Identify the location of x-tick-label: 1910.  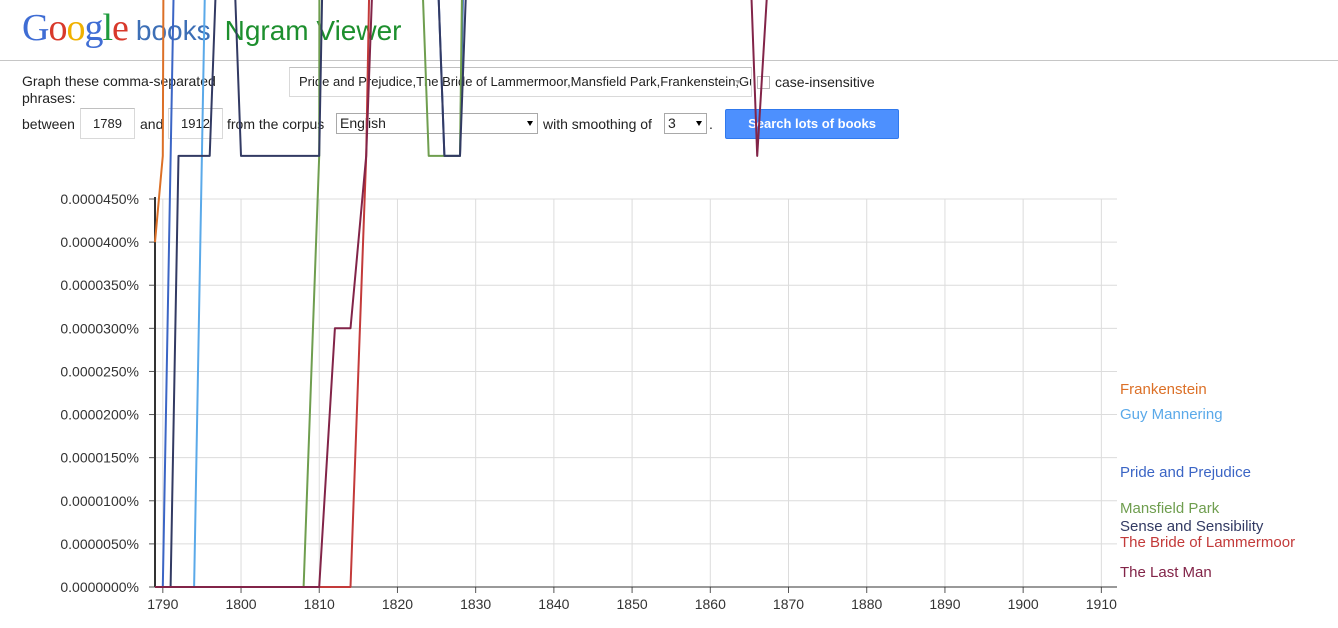
(1101, 604).